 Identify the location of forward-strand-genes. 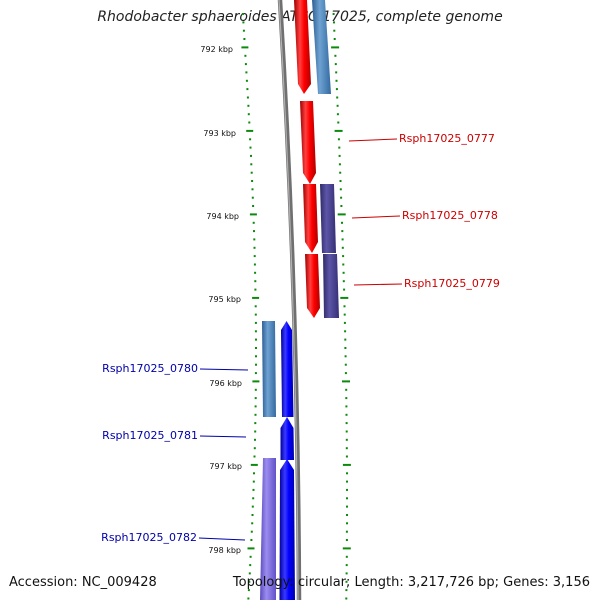
(307, 159).